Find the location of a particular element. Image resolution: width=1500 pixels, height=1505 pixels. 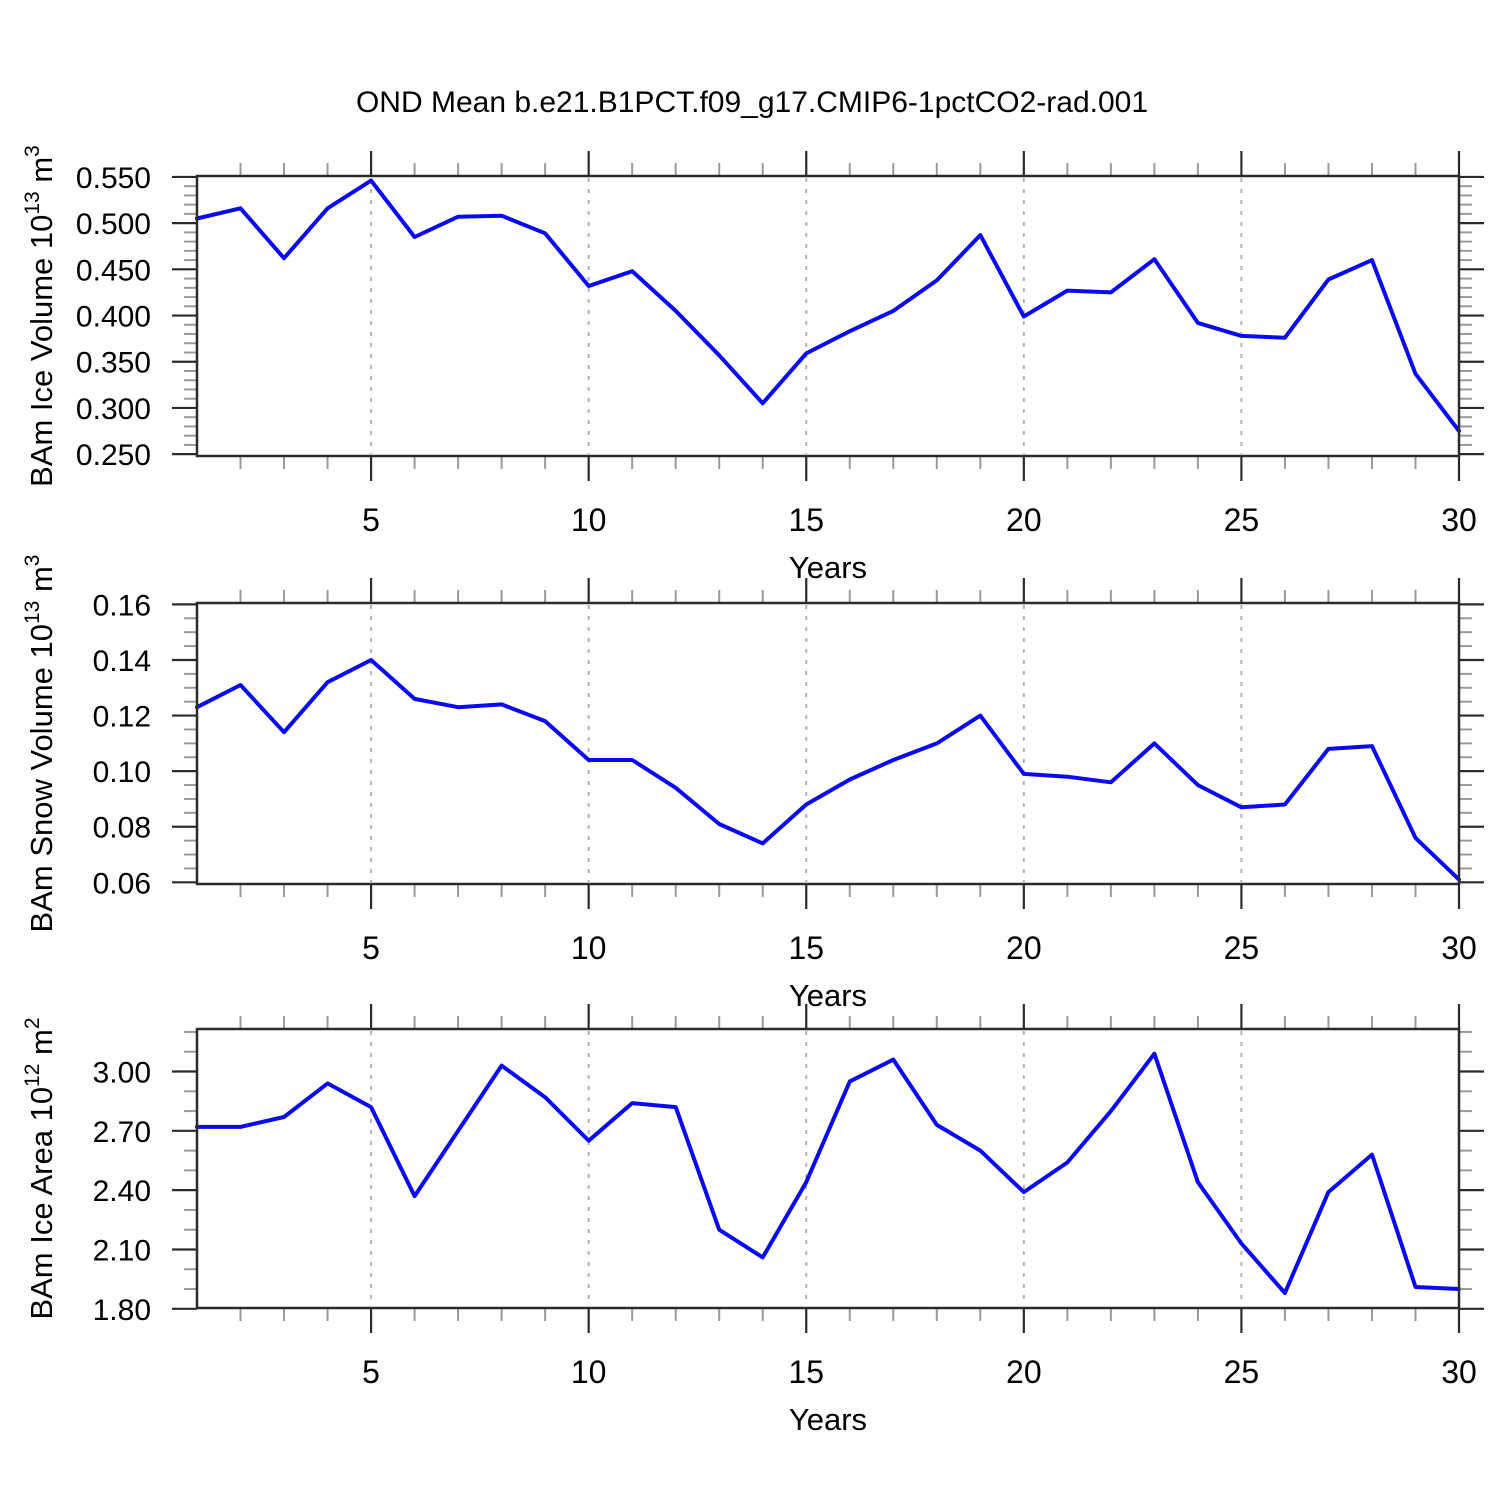

y-tick-label: 0.12 is located at coordinates (122, 717).